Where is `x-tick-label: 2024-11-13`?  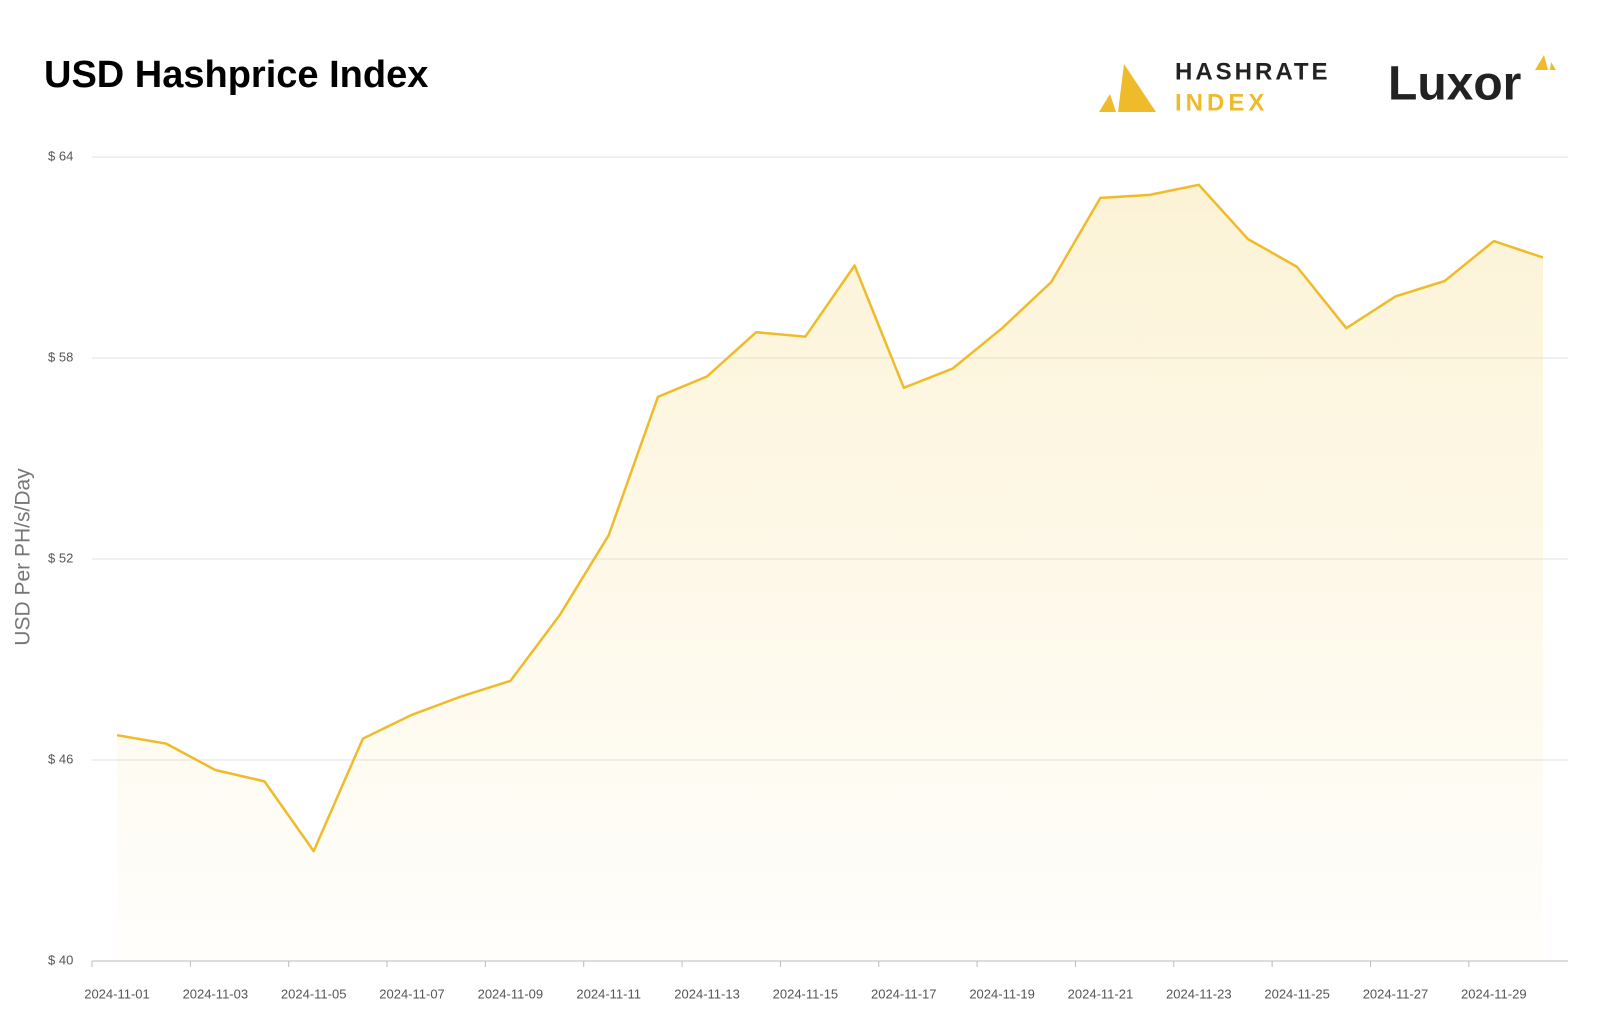 x-tick-label: 2024-11-13 is located at coordinates (707, 993).